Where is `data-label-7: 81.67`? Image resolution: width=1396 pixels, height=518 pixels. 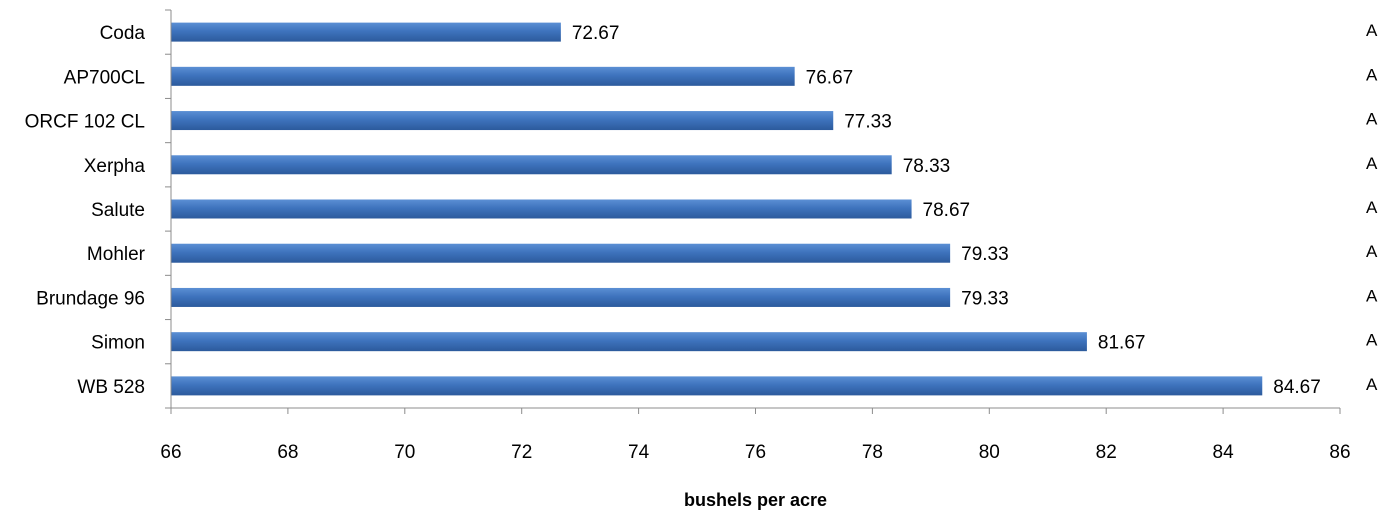 data-label-7: 81.67 is located at coordinates (1122, 343).